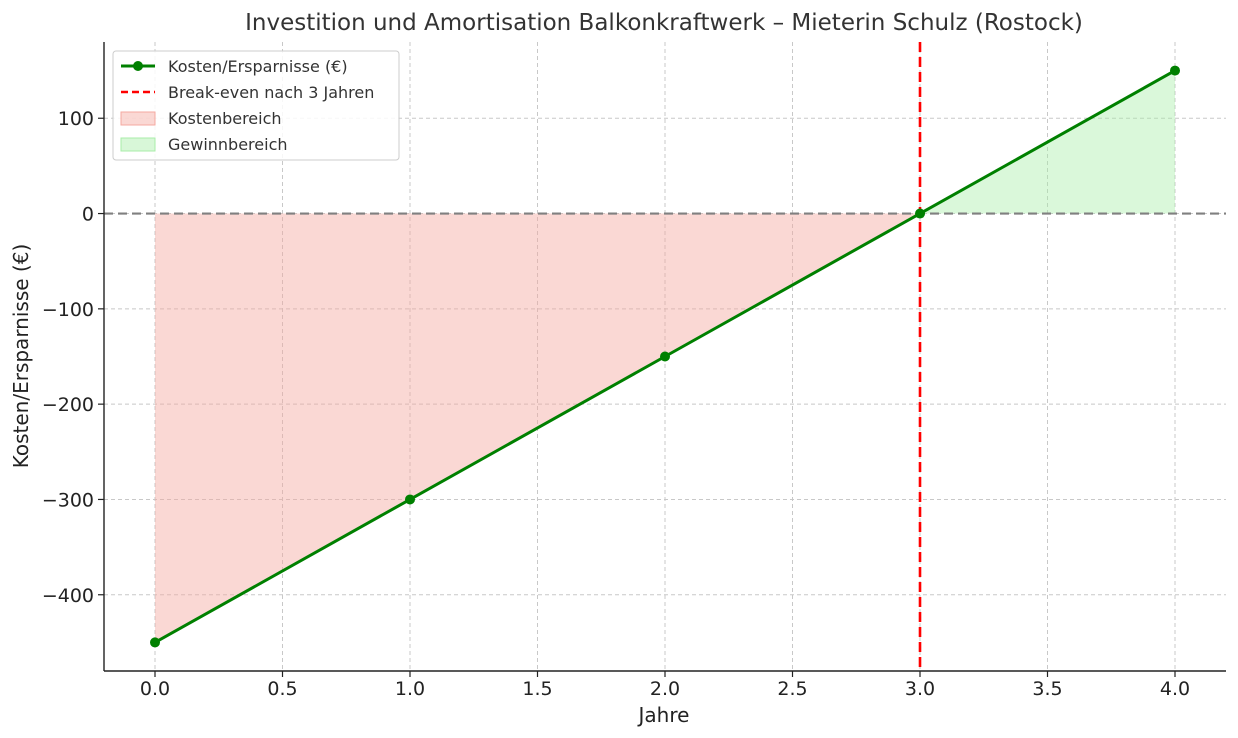 Image resolution: width=1238 pixels, height=738 pixels. Describe the element at coordinates (920, 689) in the screenshot. I see `x-tick-label: 3.0` at that location.